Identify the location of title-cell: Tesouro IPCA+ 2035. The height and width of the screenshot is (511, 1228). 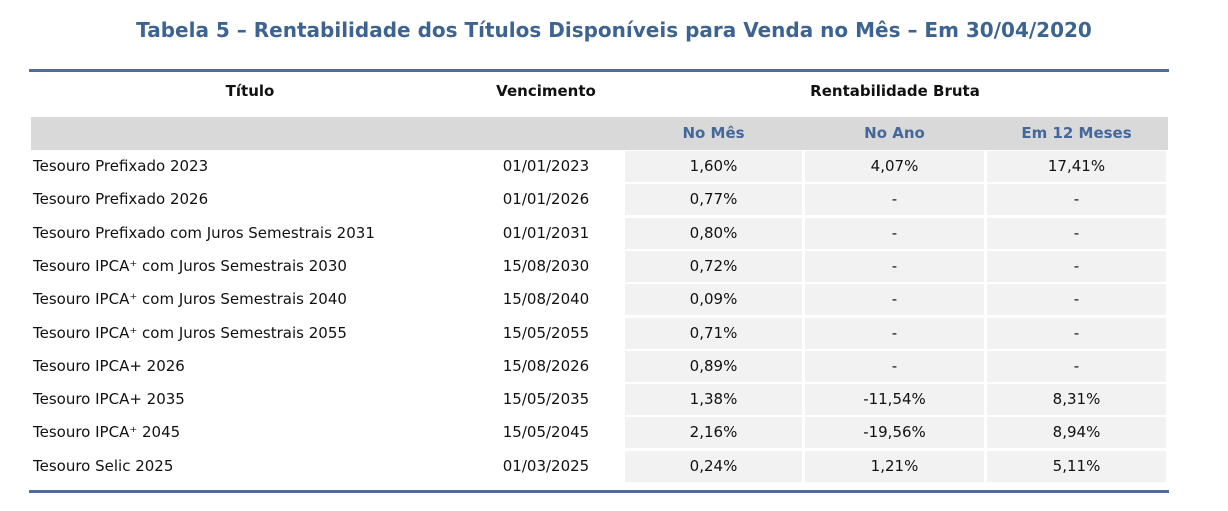
(109, 399).